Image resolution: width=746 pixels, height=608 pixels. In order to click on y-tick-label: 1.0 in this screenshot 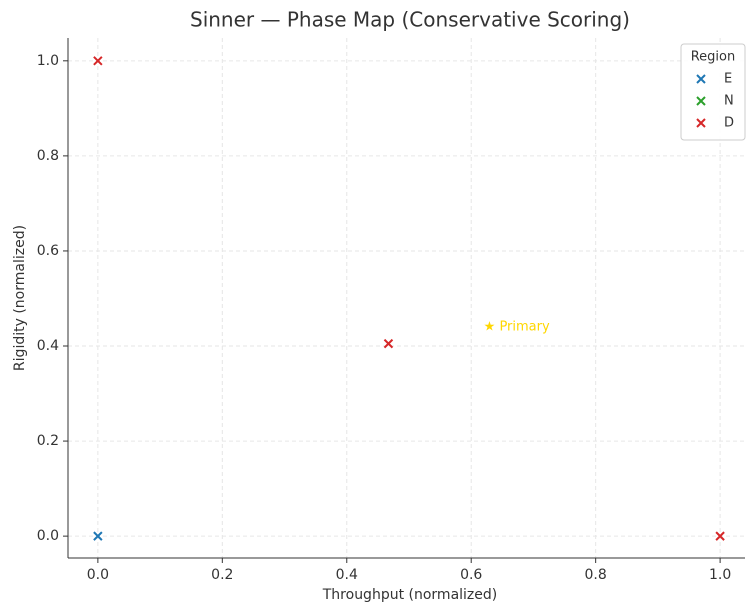, I will do `click(48, 61)`.